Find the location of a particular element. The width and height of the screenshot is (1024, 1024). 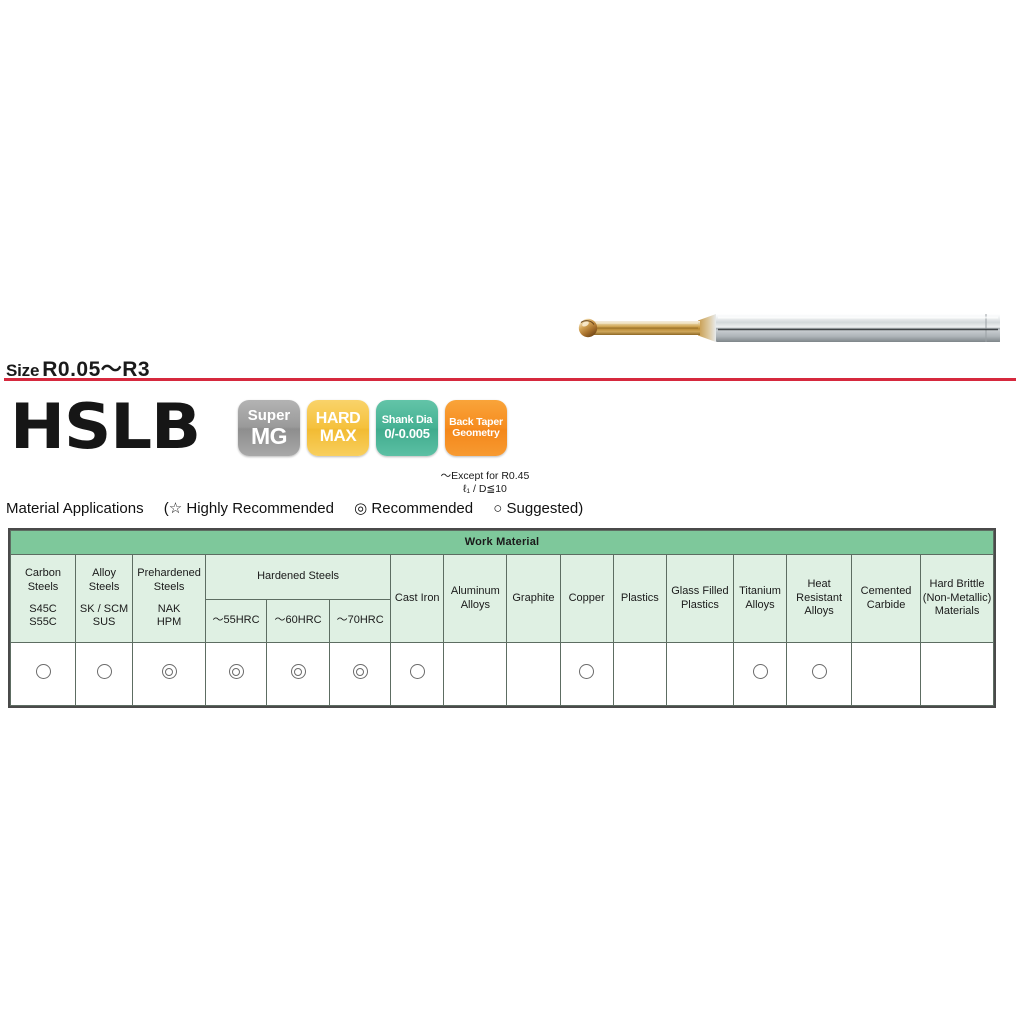

column-header-main: Aluminum Alloys is located at coordinates (475, 598).